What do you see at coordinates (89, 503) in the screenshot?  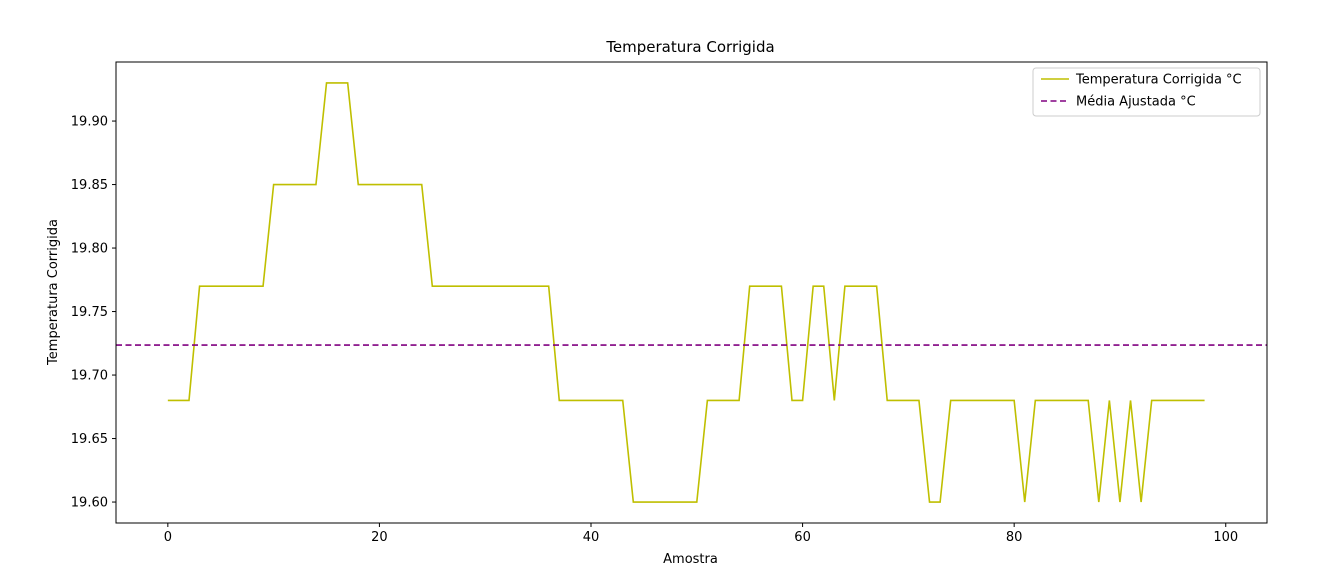 I see `y-tick-label: 19.60` at bounding box center [89, 503].